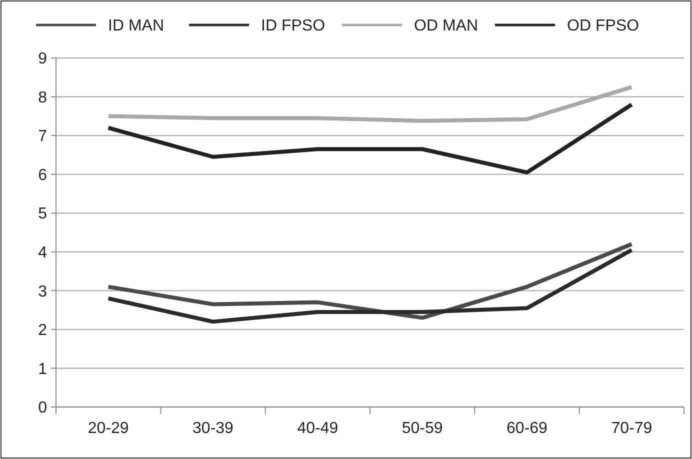 Image resolution: width=692 pixels, height=459 pixels. Describe the element at coordinates (43, 369) in the screenshot. I see `y-tick-label: 1` at that location.